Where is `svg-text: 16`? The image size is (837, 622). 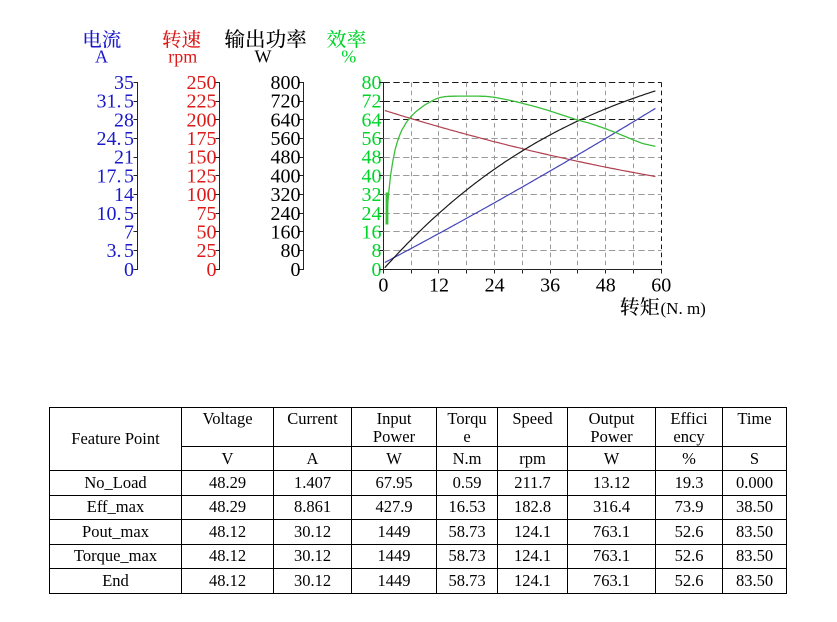
svg-text: 16 is located at coordinates (372, 233).